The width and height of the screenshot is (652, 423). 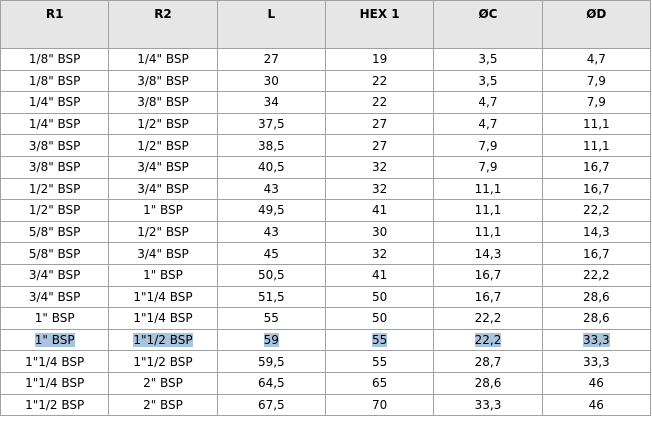 I want to click on table-cell: 64,5, so click(x=271, y=383).